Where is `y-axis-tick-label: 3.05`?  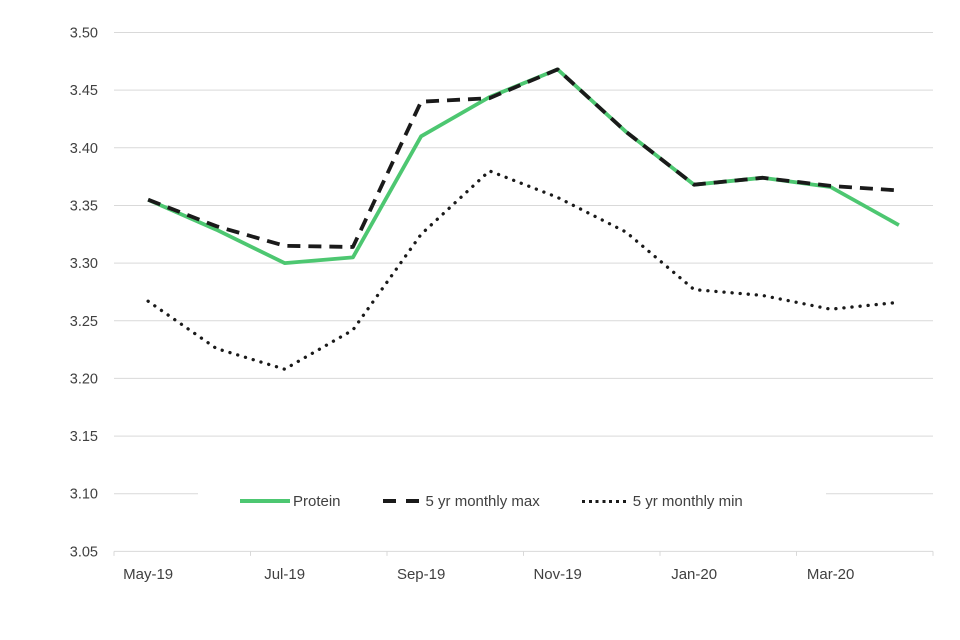 y-axis-tick-label: 3.05 is located at coordinates (84, 552).